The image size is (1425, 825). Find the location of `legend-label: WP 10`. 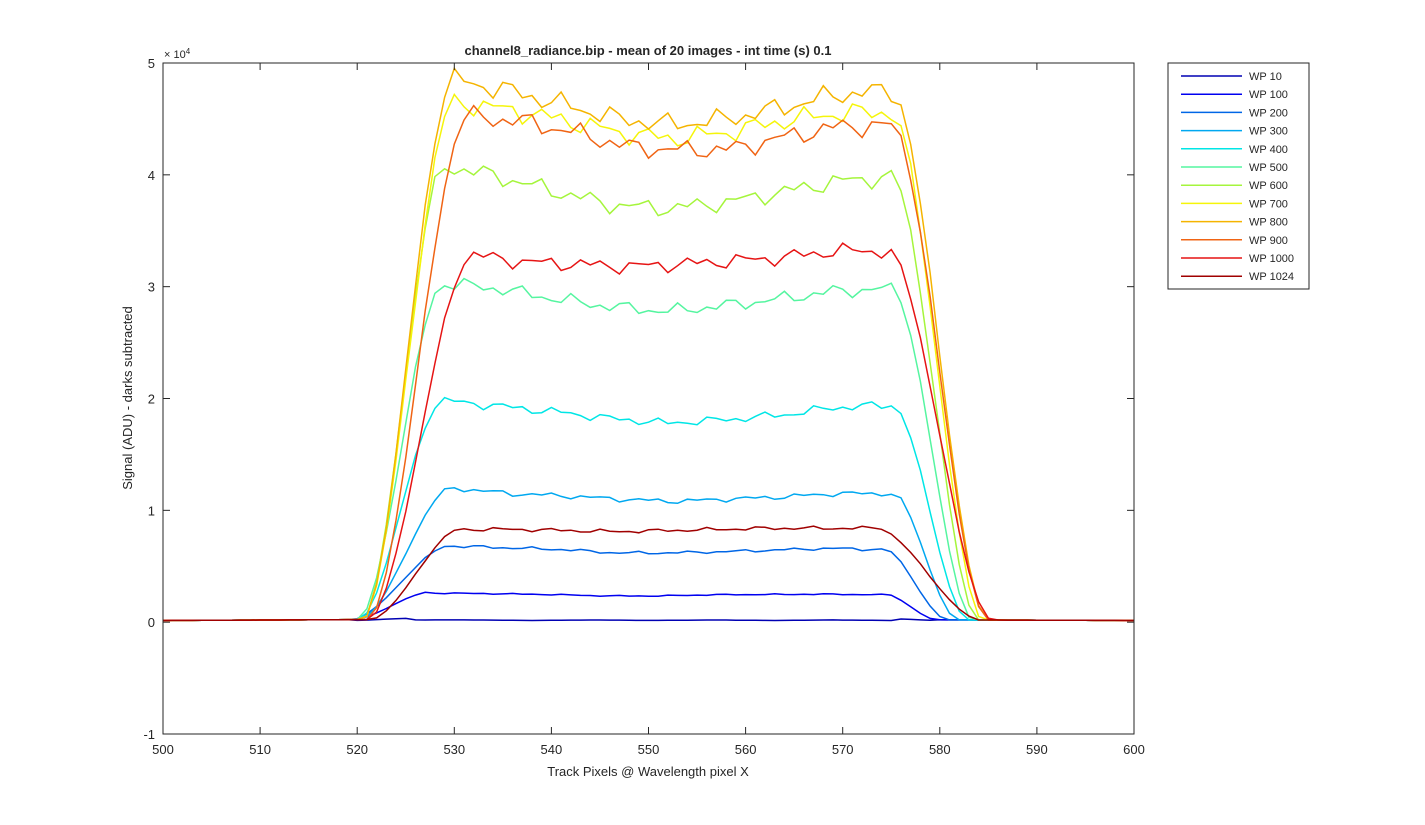

legend-label: WP 10 is located at coordinates (1265, 77).